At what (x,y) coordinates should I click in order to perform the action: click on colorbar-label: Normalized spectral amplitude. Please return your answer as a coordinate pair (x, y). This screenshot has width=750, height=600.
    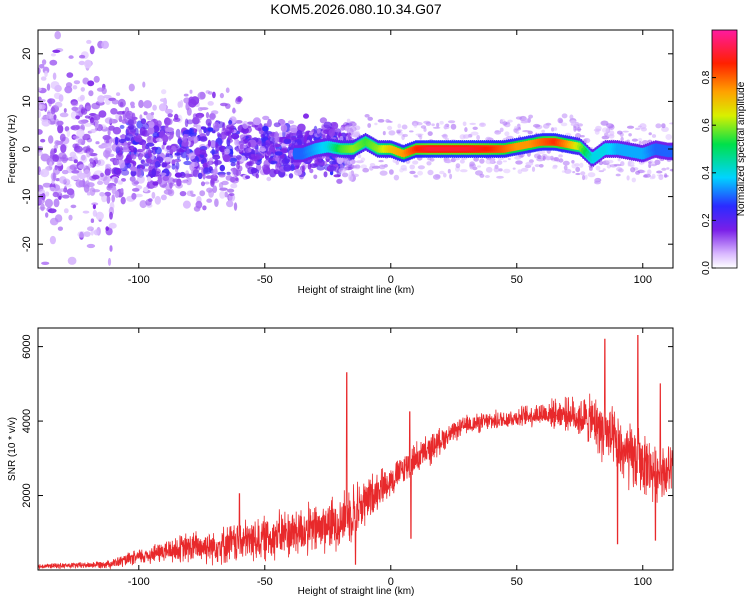
    Looking at the image, I should click on (741, 148).